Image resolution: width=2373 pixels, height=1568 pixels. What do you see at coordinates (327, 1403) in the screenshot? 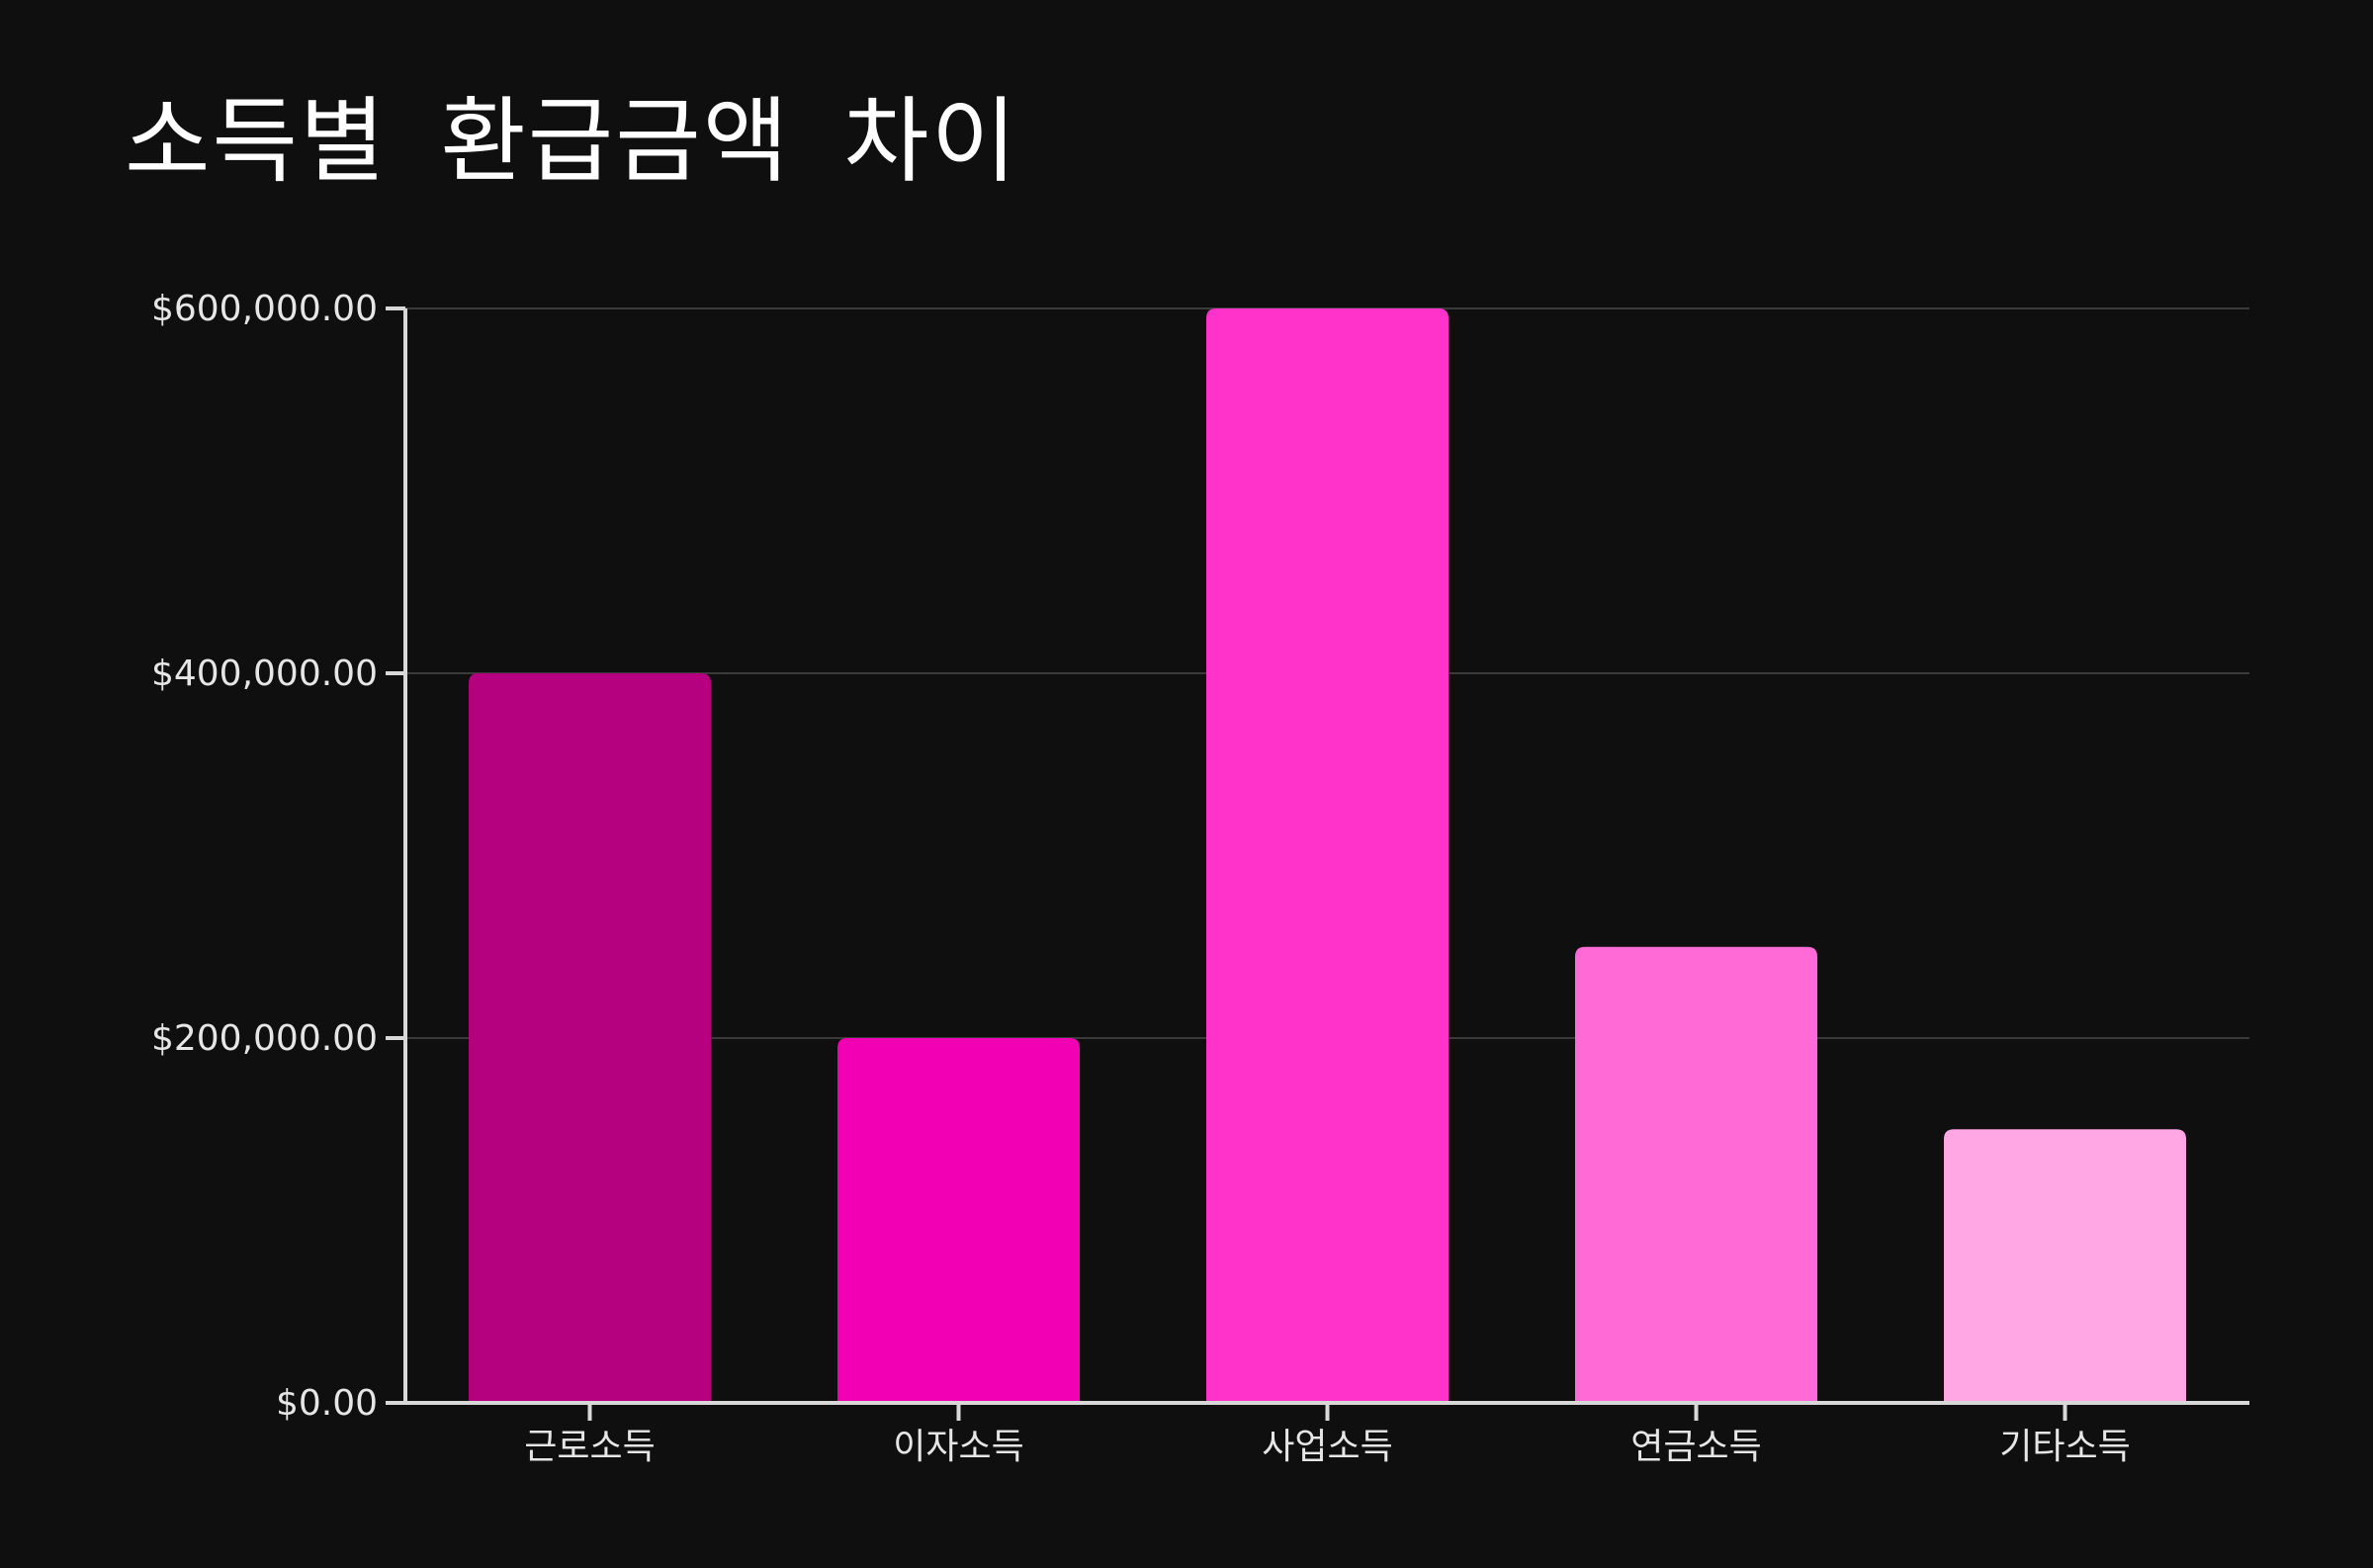
I see `y-tick-label: $0.00` at bounding box center [327, 1403].